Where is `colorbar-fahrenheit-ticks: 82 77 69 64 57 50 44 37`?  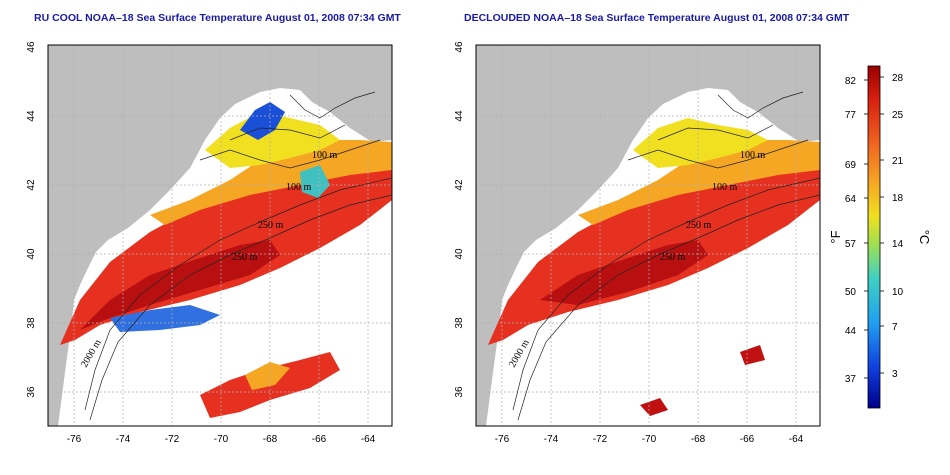 colorbar-fahrenheit-ticks: 82 77 69 64 57 50 44 37 is located at coordinates (851, 230).